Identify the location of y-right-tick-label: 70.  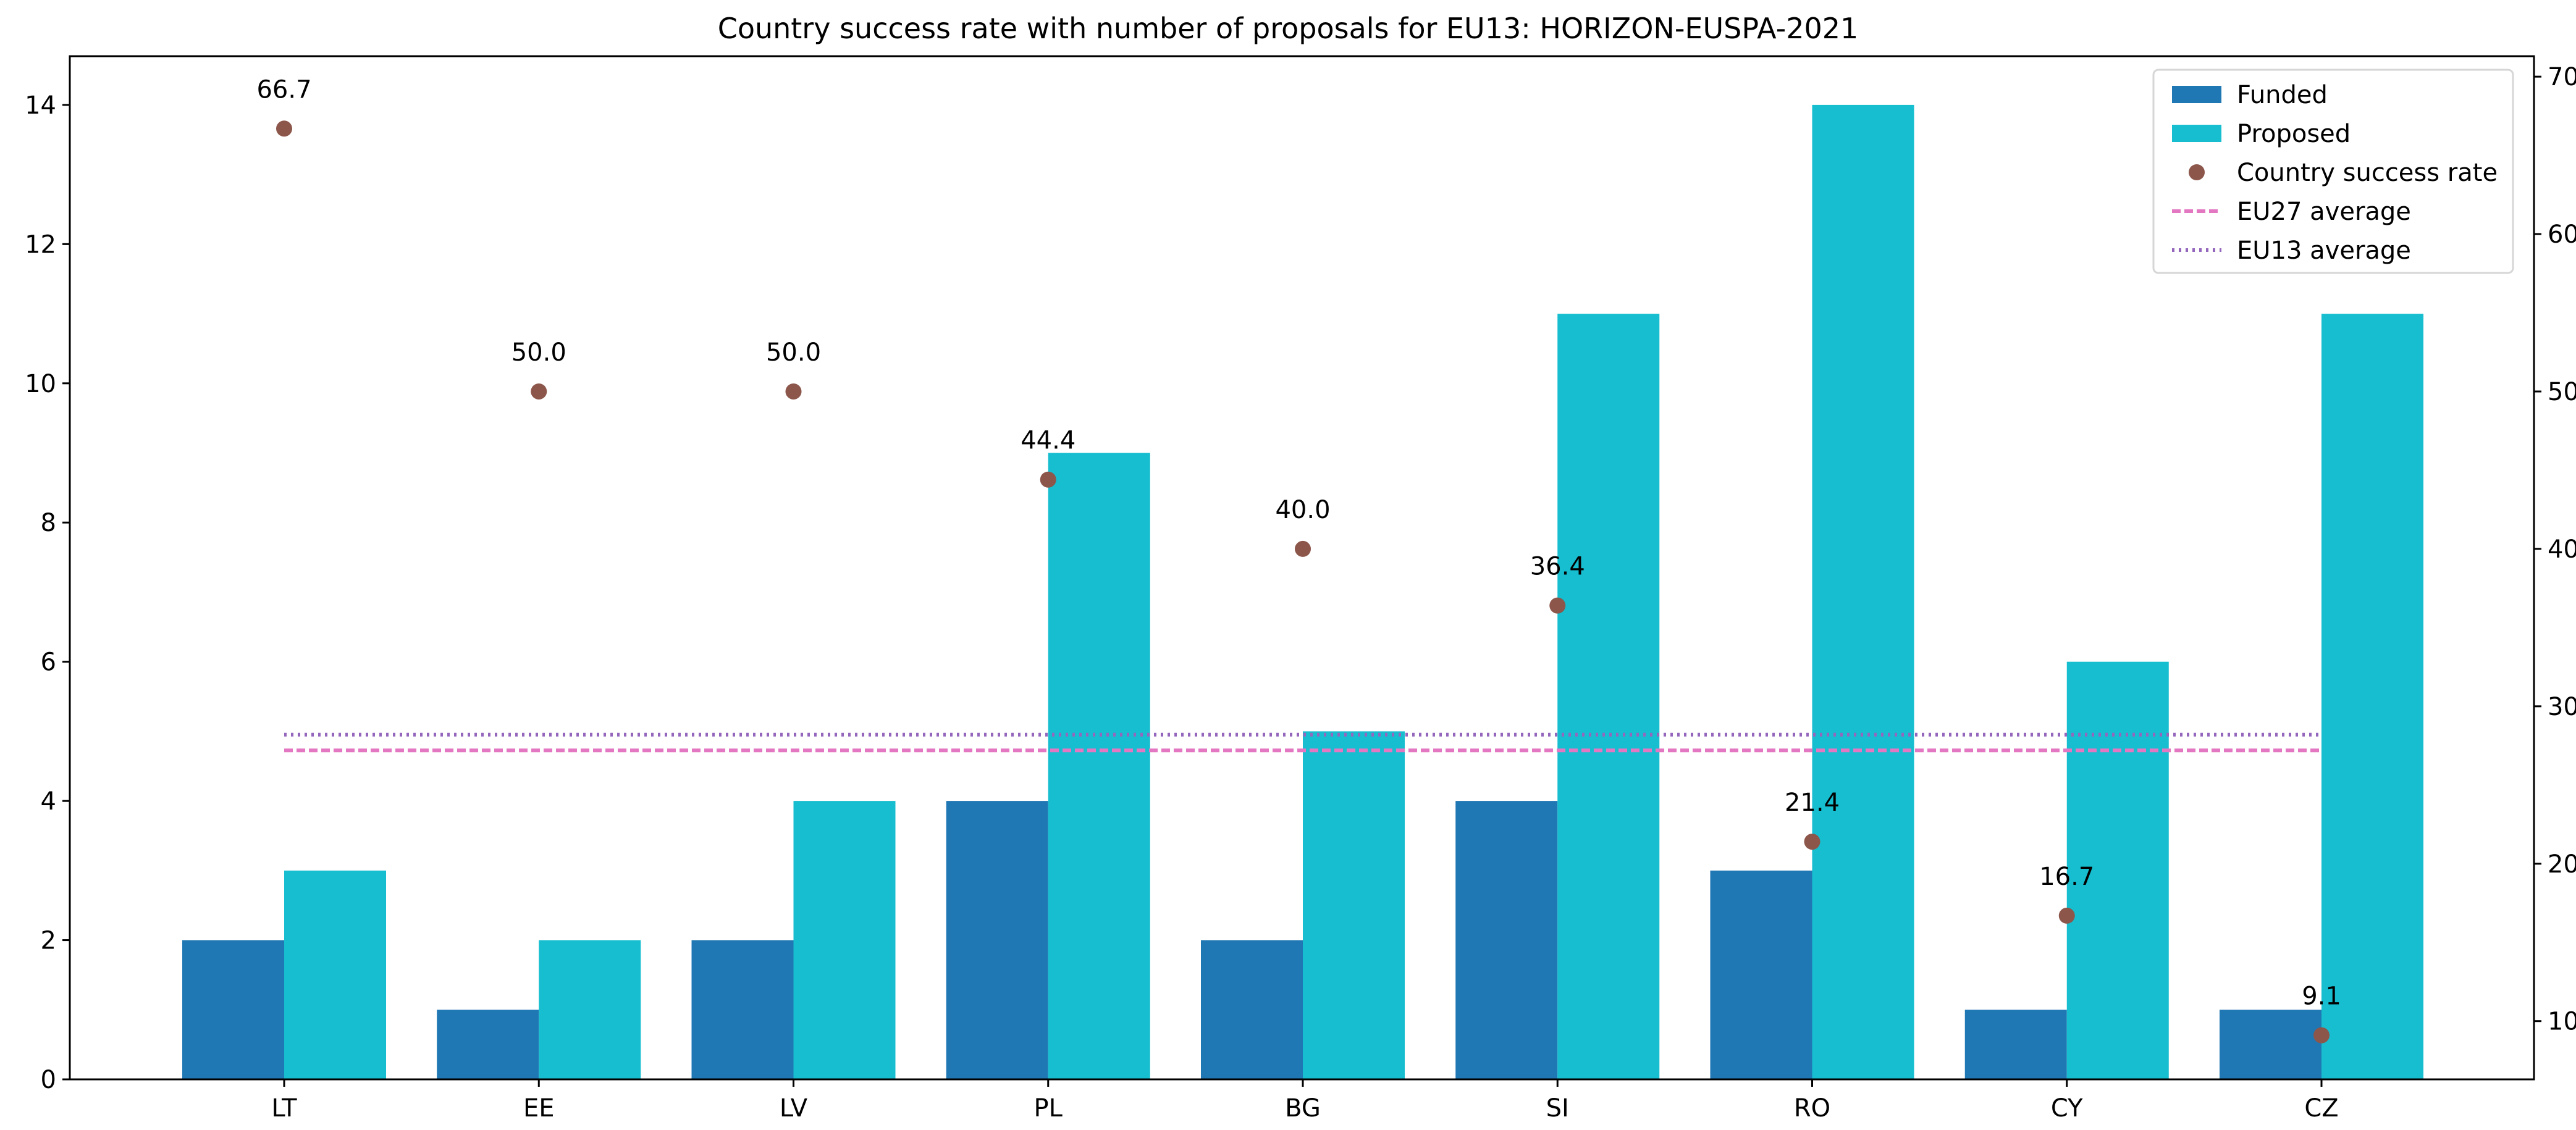
(2562, 77).